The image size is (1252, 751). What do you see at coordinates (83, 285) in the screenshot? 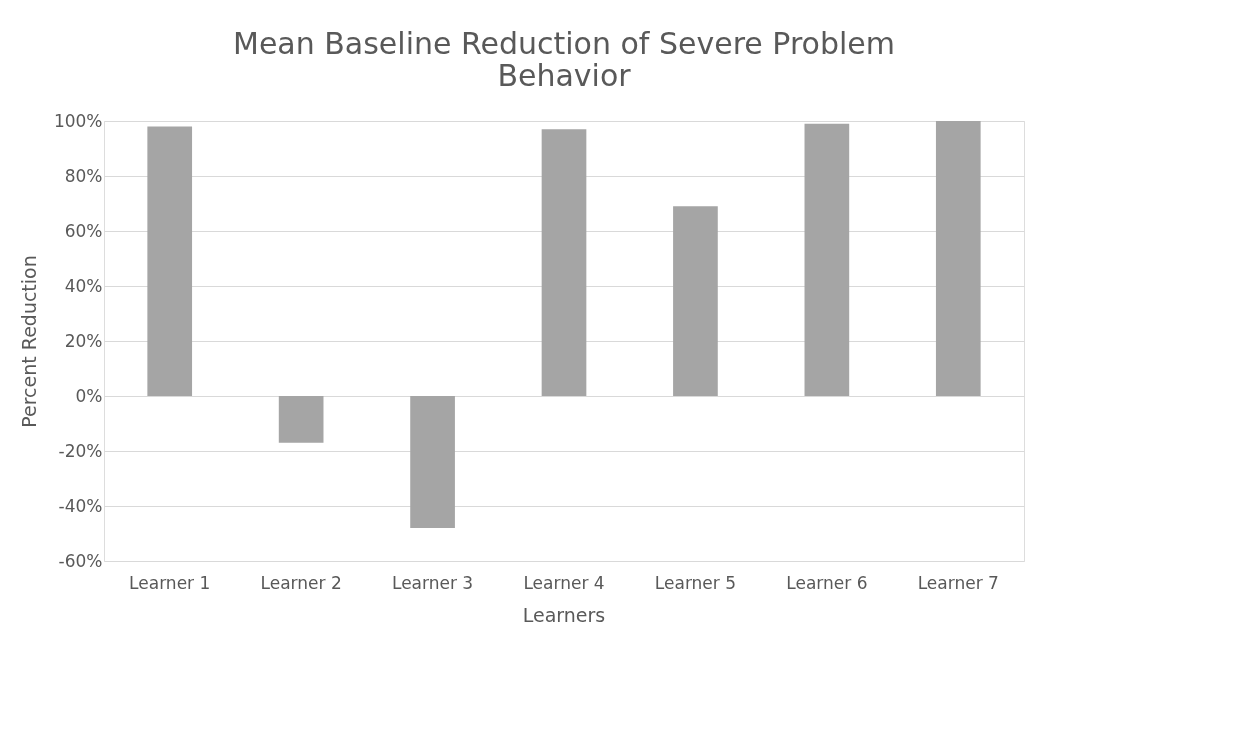
I see `y-tick-label: 40%` at bounding box center [83, 285].